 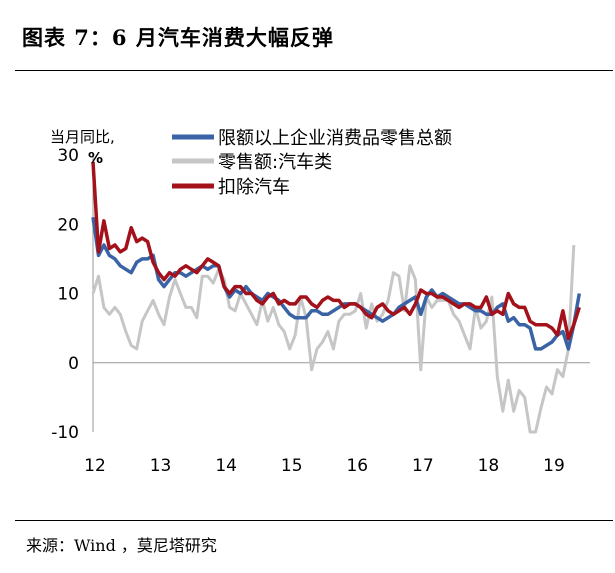 What do you see at coordinates (121, 545) in the screenshot?
I see `source-note: 来源：Wind ，莫尼塔研究` at bounding box center [121, 545].